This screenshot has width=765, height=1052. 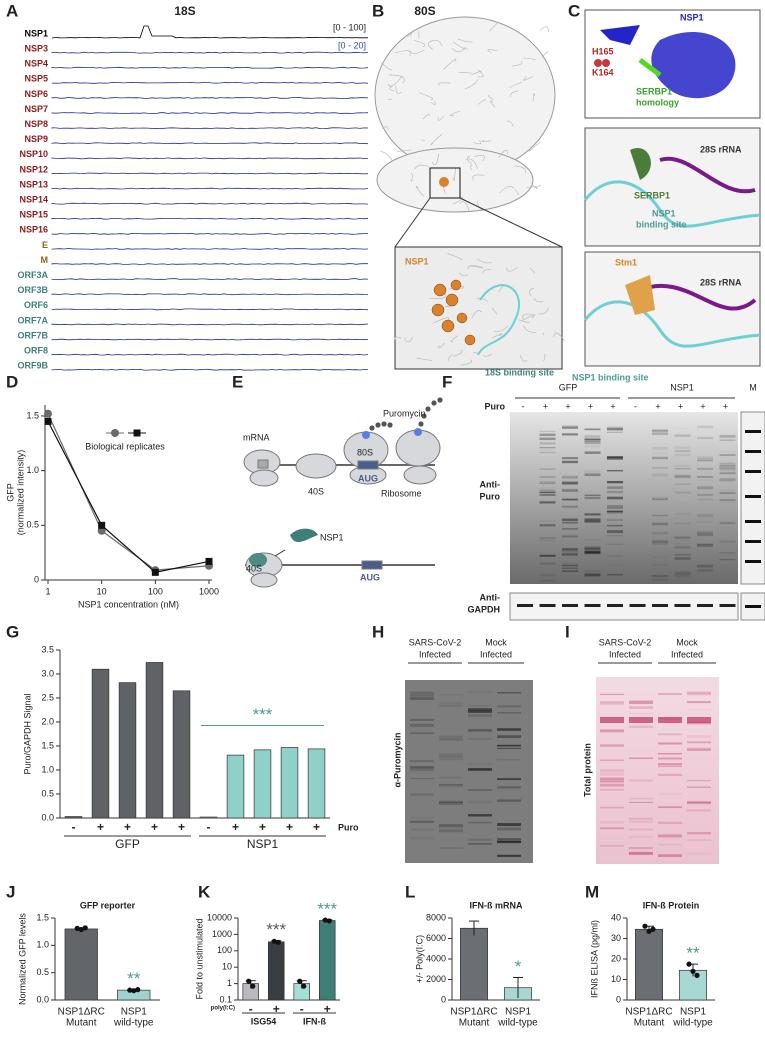 What do you see at coordinates (237, 381) in the screenshot?
I see `panel-letter: E` at bounding box center [237, 381].